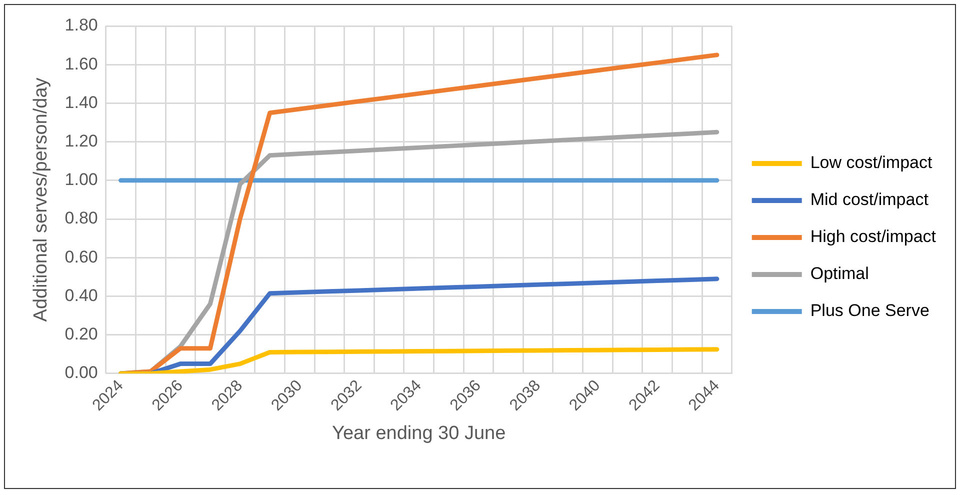 This screenshot has height=495, width=962. Describe the element at coordinates (870, 310) in the screenshot. I see `legend-label: Plus One Serve` at that location.